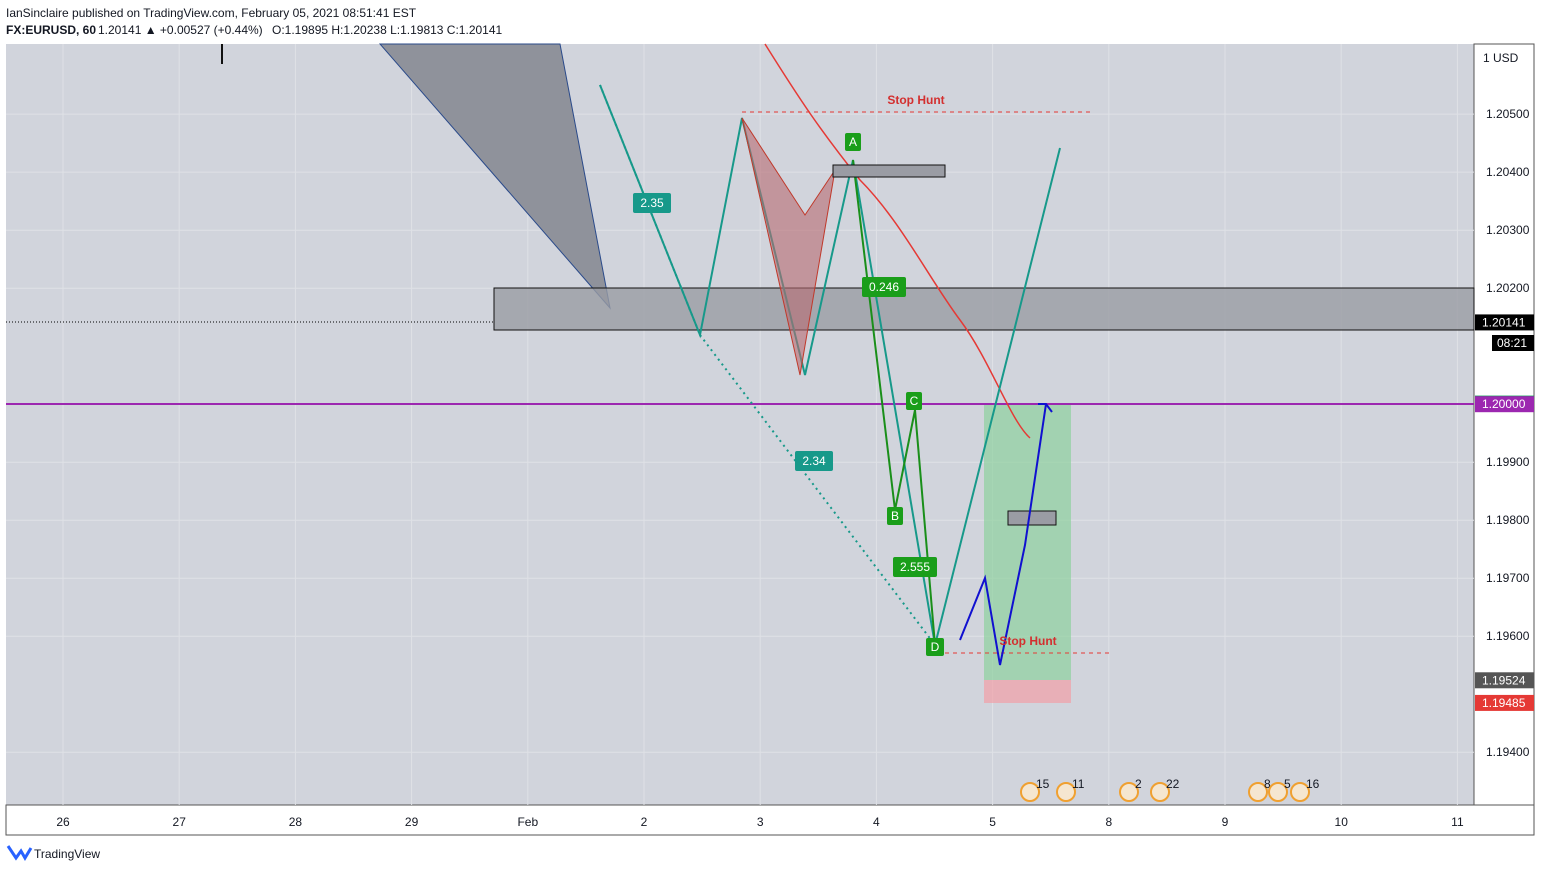  I want to click on price-tag-label: 1.20141, so click(1504, 322).